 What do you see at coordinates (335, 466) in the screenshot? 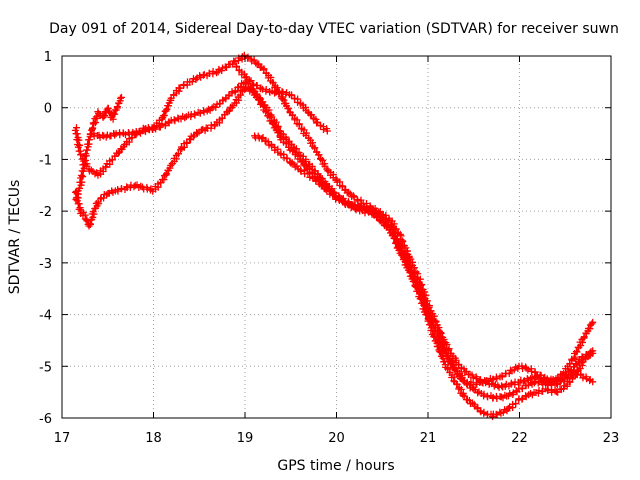
I see `x-axis-label: GPS time / hours` at bounding box center [335, 466].